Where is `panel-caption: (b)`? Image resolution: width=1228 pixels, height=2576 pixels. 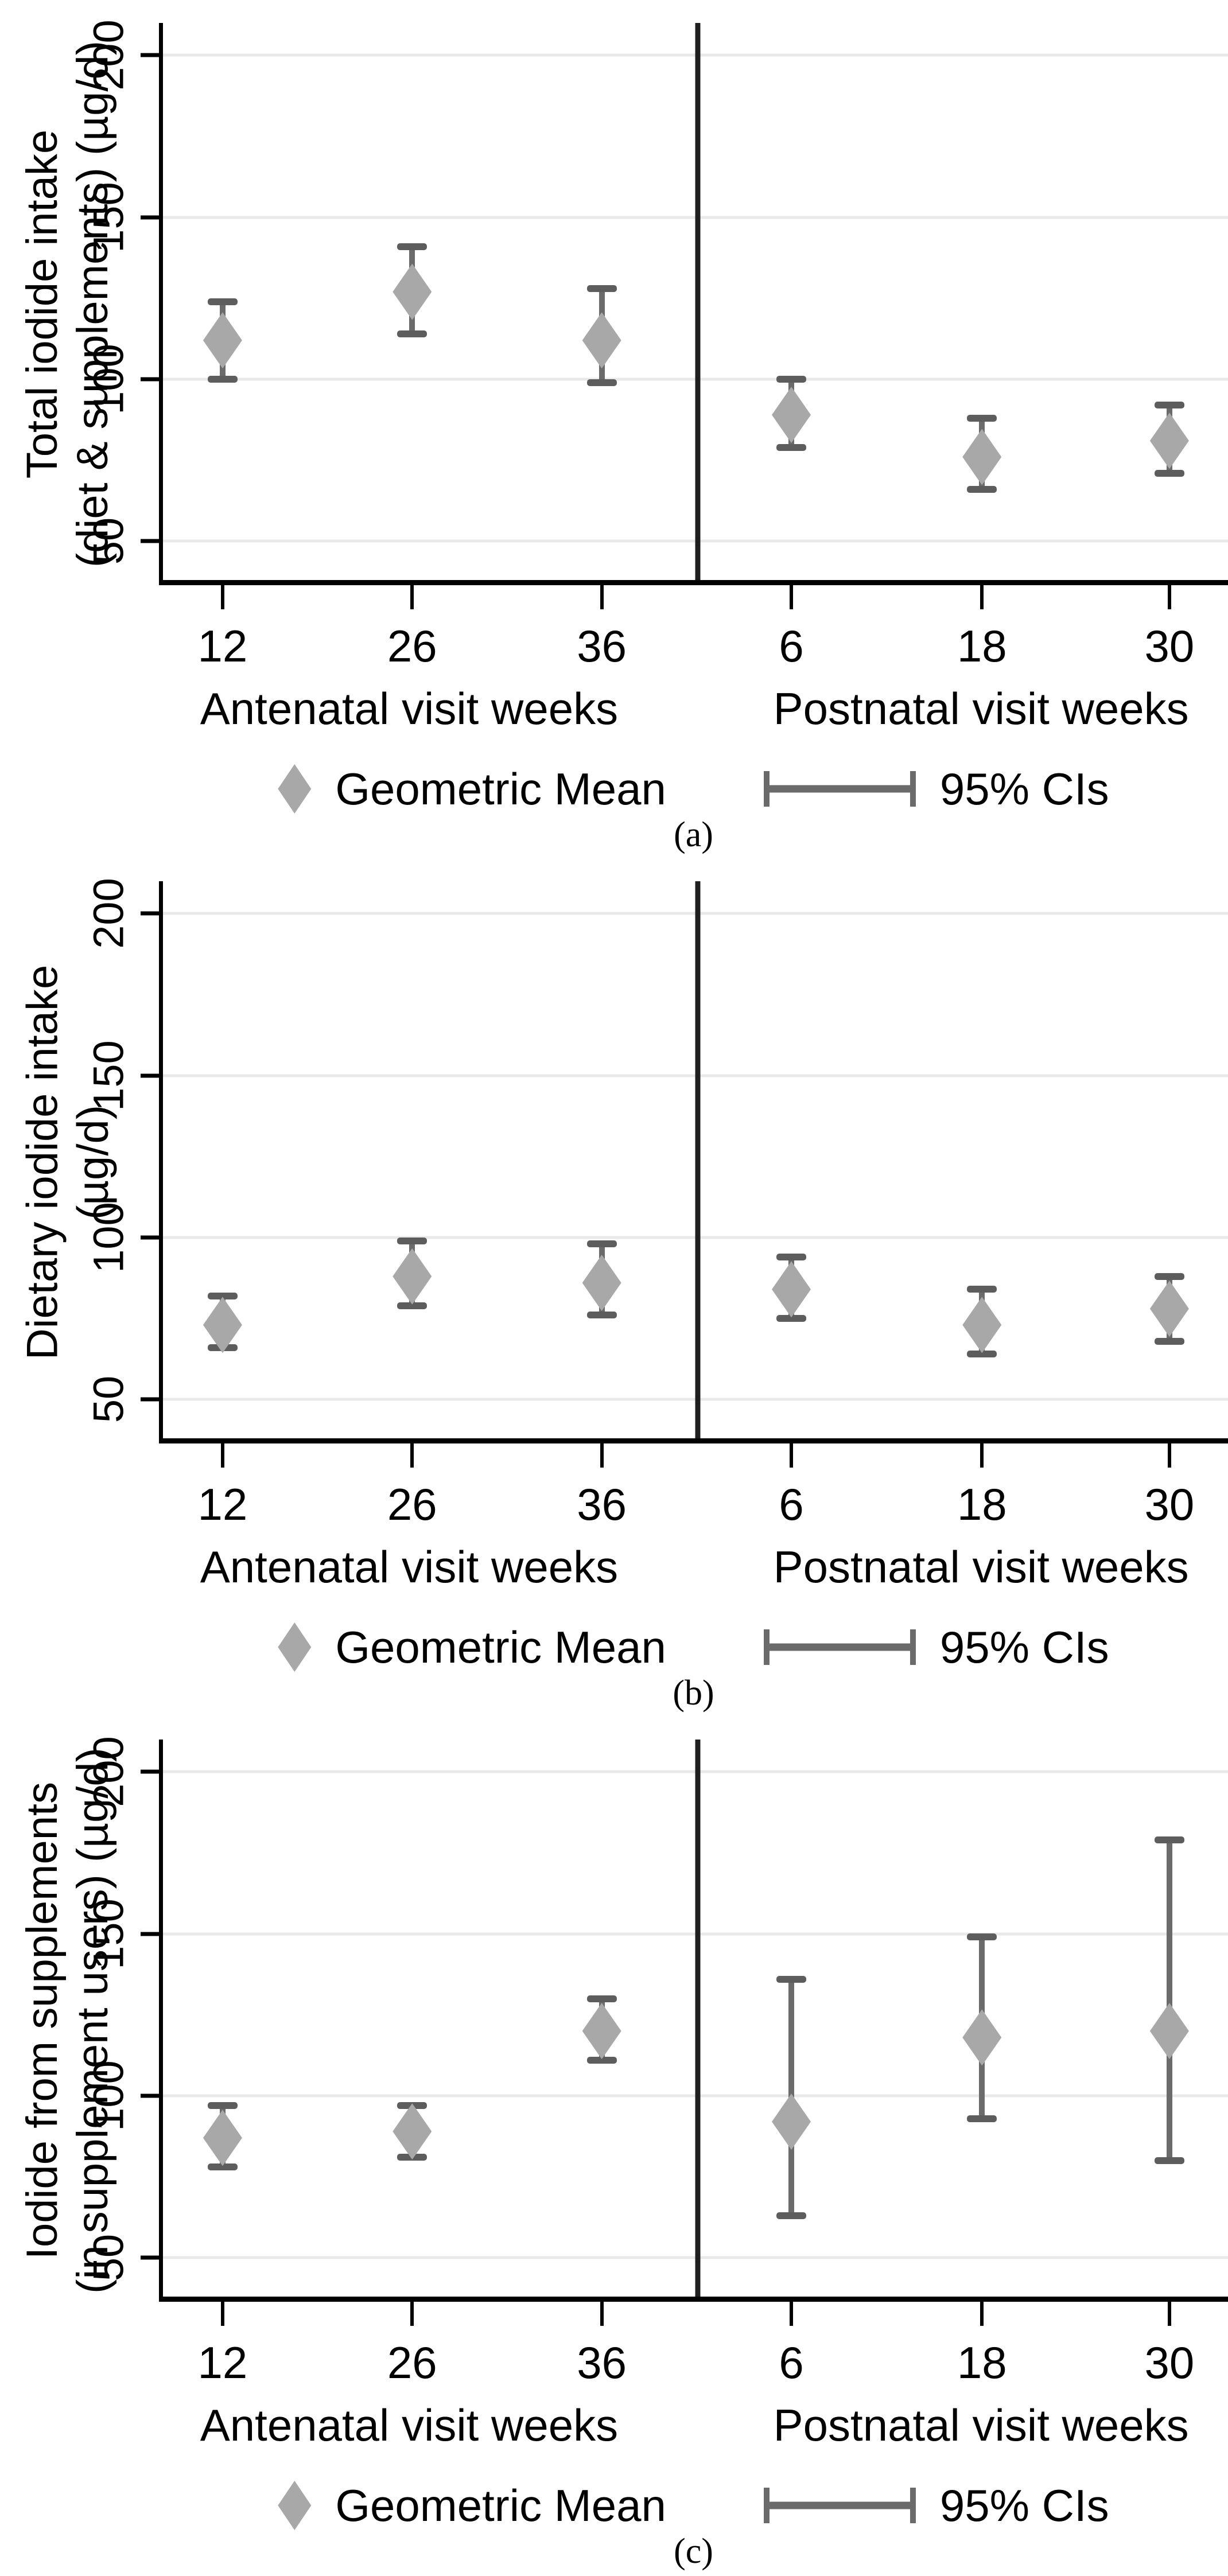
panel-caption: (b) is located at coordinates (693, 1693).